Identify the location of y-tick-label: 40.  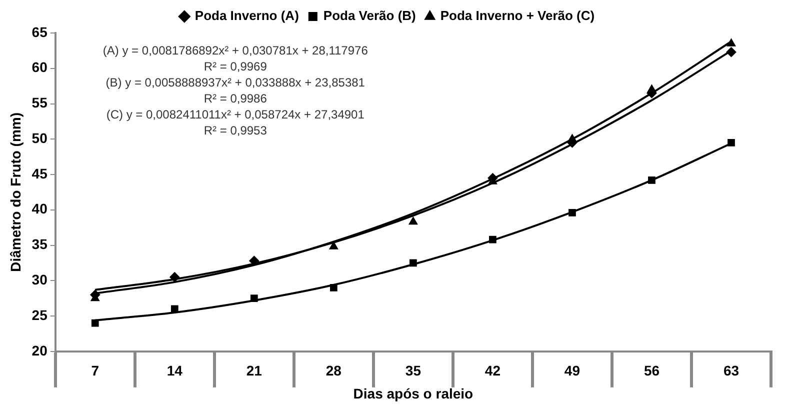
(40, 208).